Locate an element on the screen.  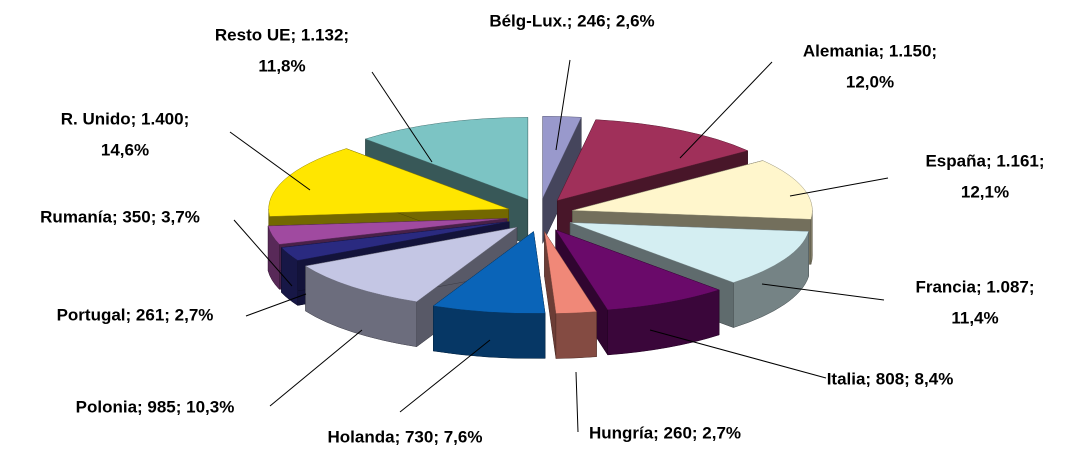
data-label: 11,8% is located at coordinates (281, 65).